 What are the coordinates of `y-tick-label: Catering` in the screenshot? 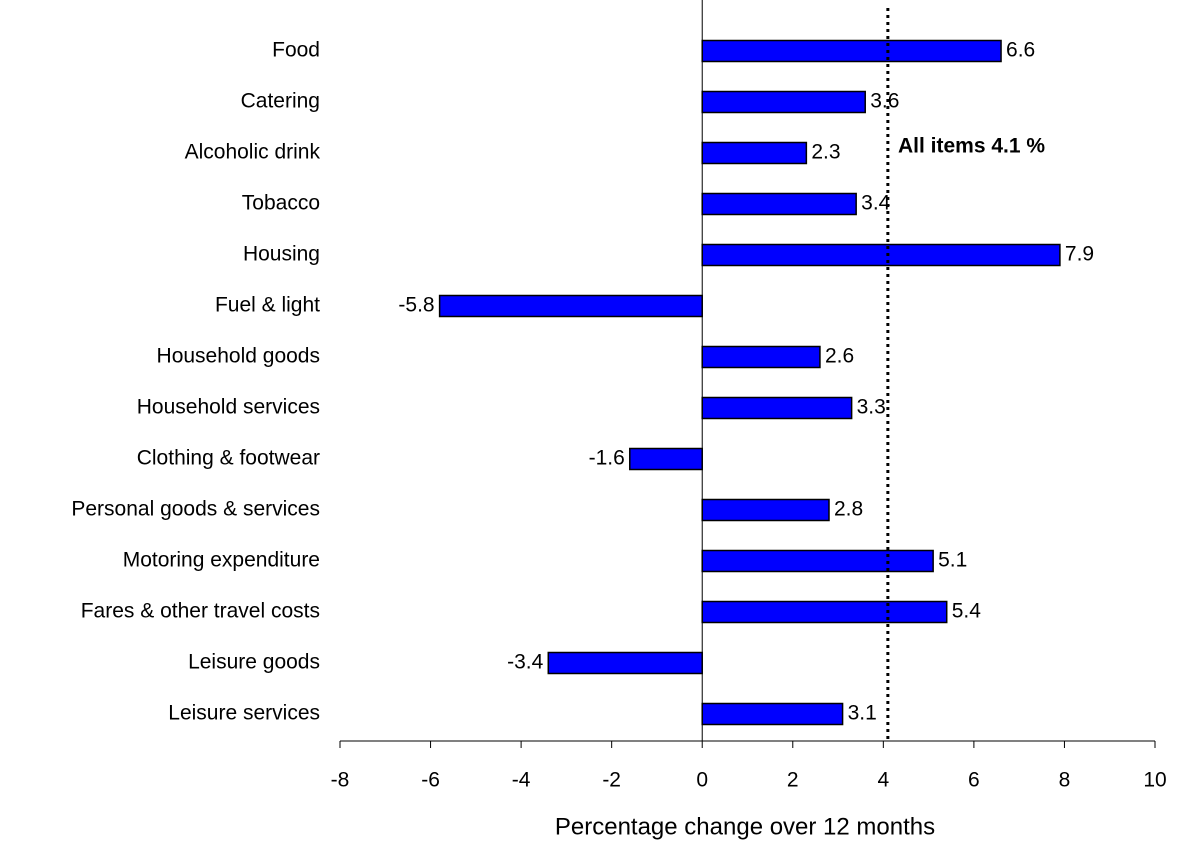 It's located at (280, 101).